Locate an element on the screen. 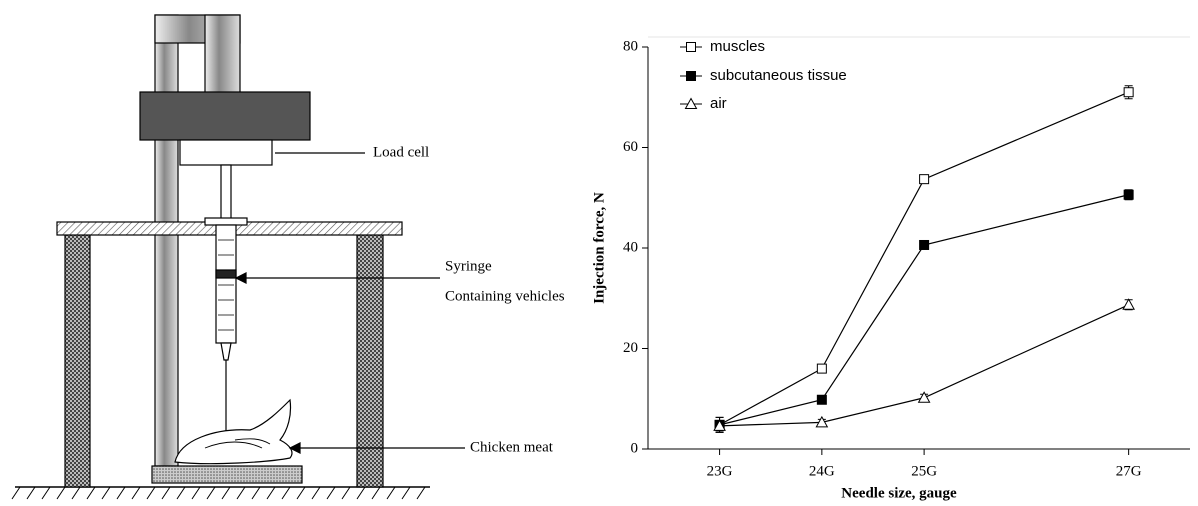  legend-label: muscles is located at coordinates (737, 46).